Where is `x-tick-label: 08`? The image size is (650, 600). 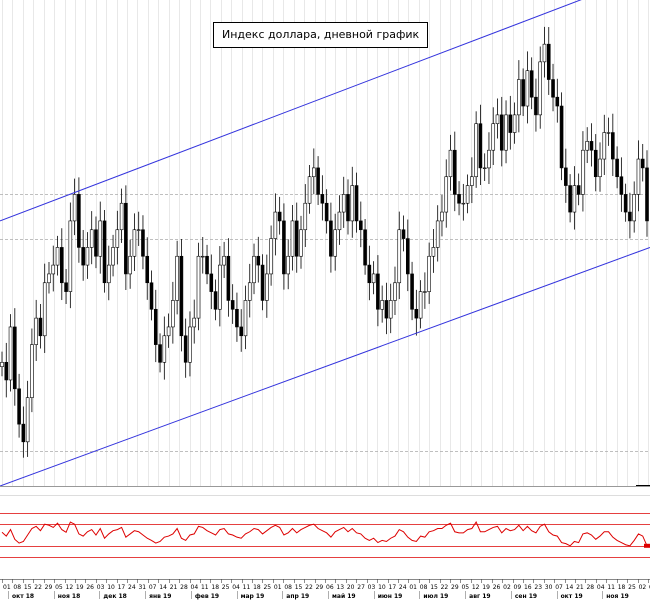
x-tick-label: 08 is located at coordinates (17, 587).